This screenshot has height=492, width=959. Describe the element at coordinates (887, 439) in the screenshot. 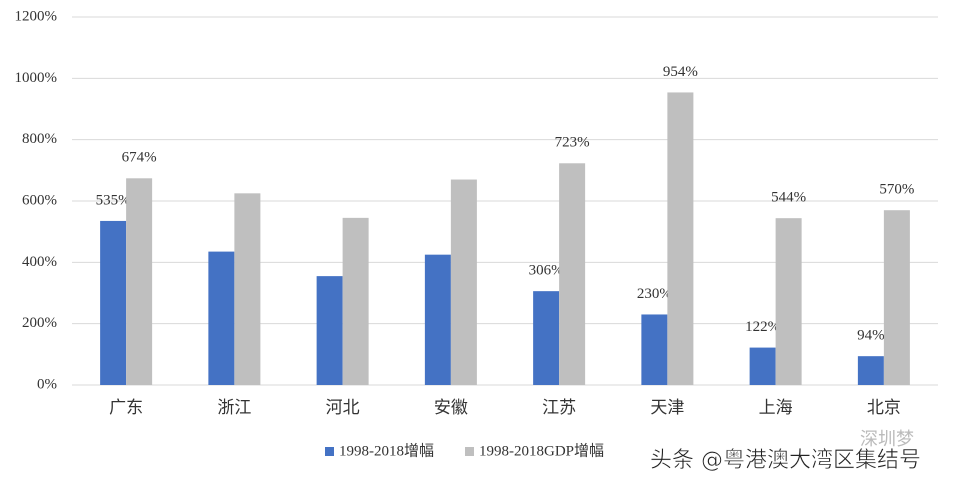

I see `watermark-small: 深圳梦` at that location.